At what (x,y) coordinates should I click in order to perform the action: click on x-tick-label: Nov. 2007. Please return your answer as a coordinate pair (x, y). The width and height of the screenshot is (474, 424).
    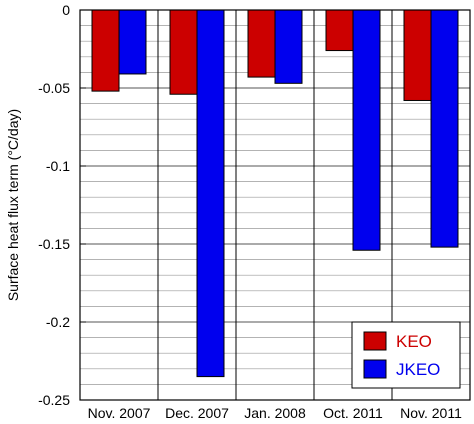
    Looking at the image, I should click on (119, 413).